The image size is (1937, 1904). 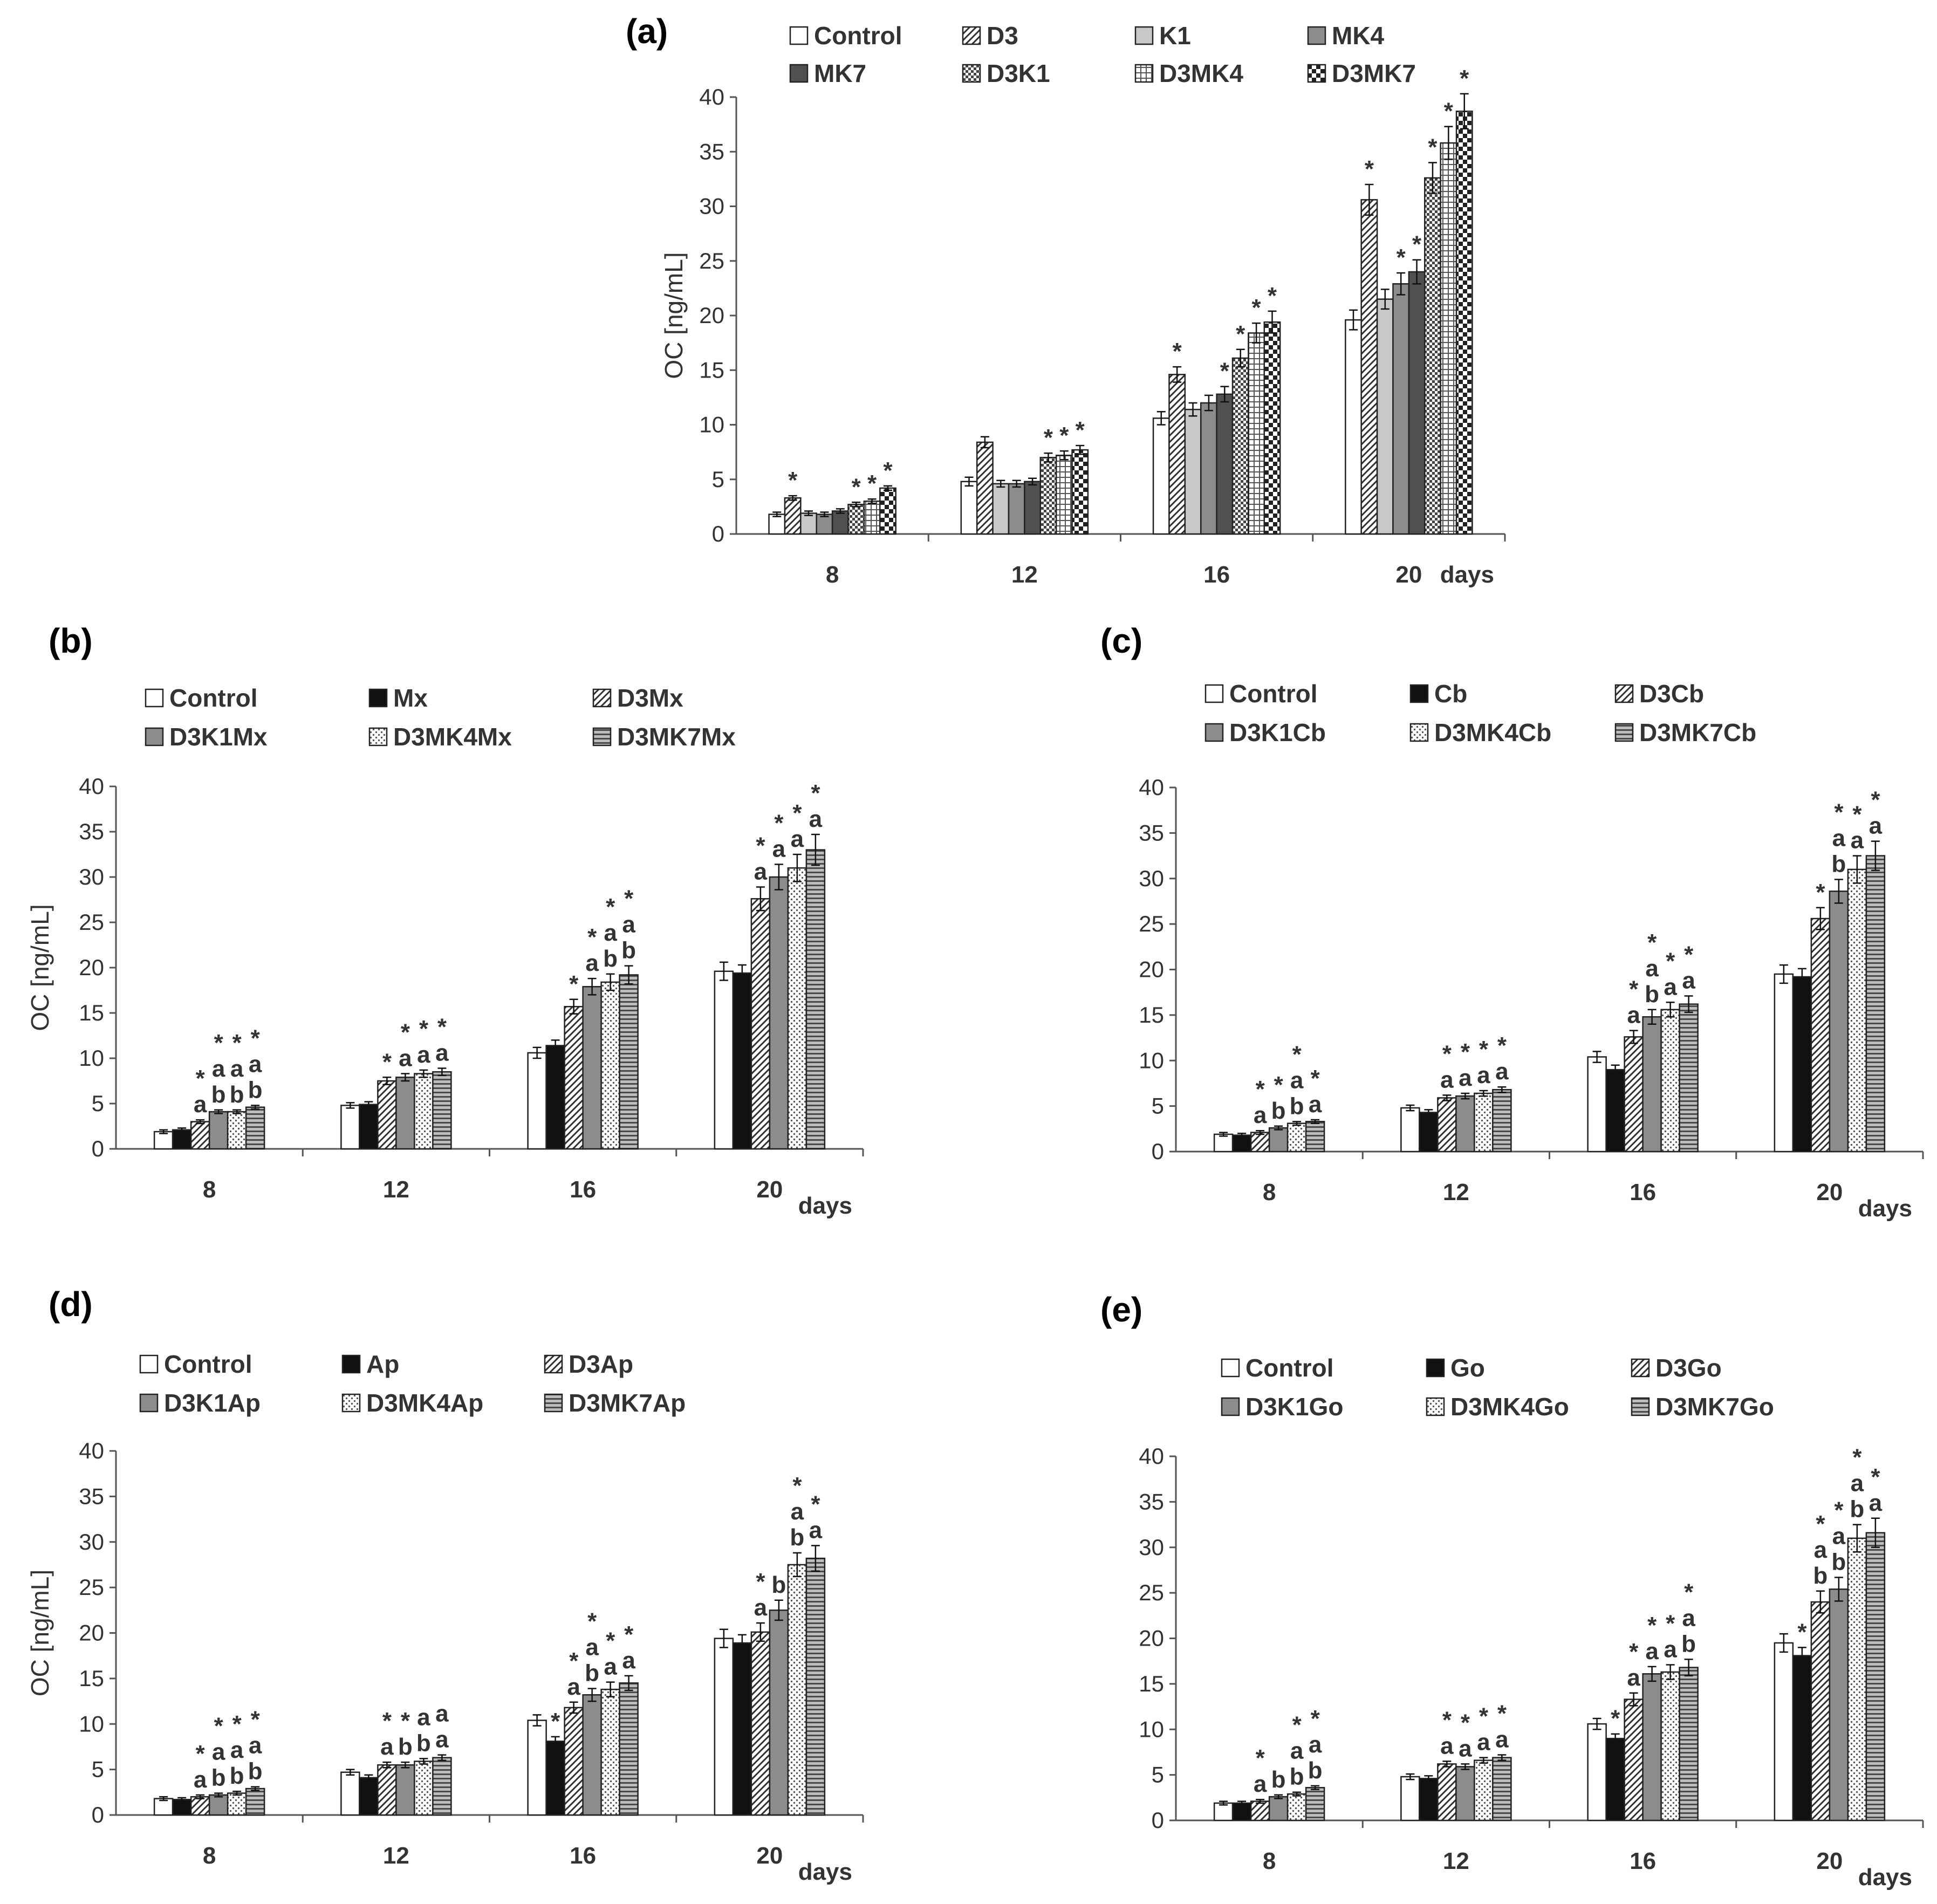 What do you see at coordinates (378, 698) in the screenshot?
I see `legend-swatch-mx` at bounding box center [378, 698].